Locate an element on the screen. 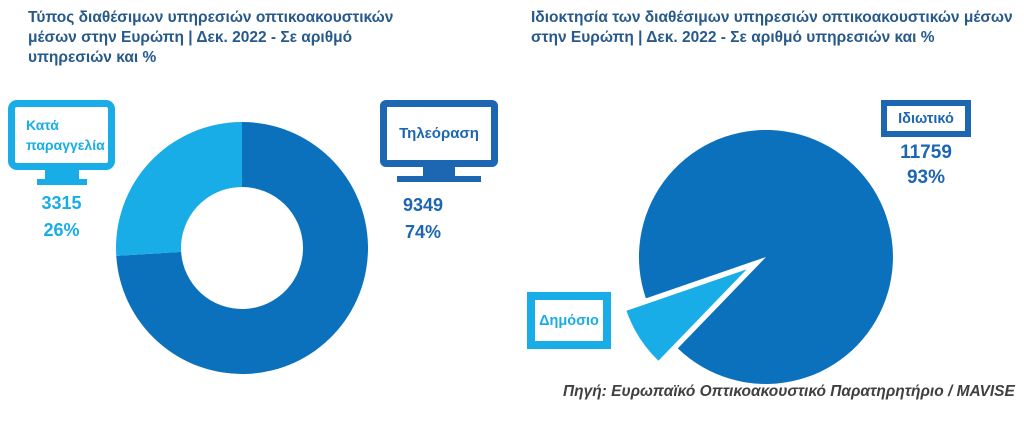  public-label: Δημόσιο is located at coordinates (569, 320).